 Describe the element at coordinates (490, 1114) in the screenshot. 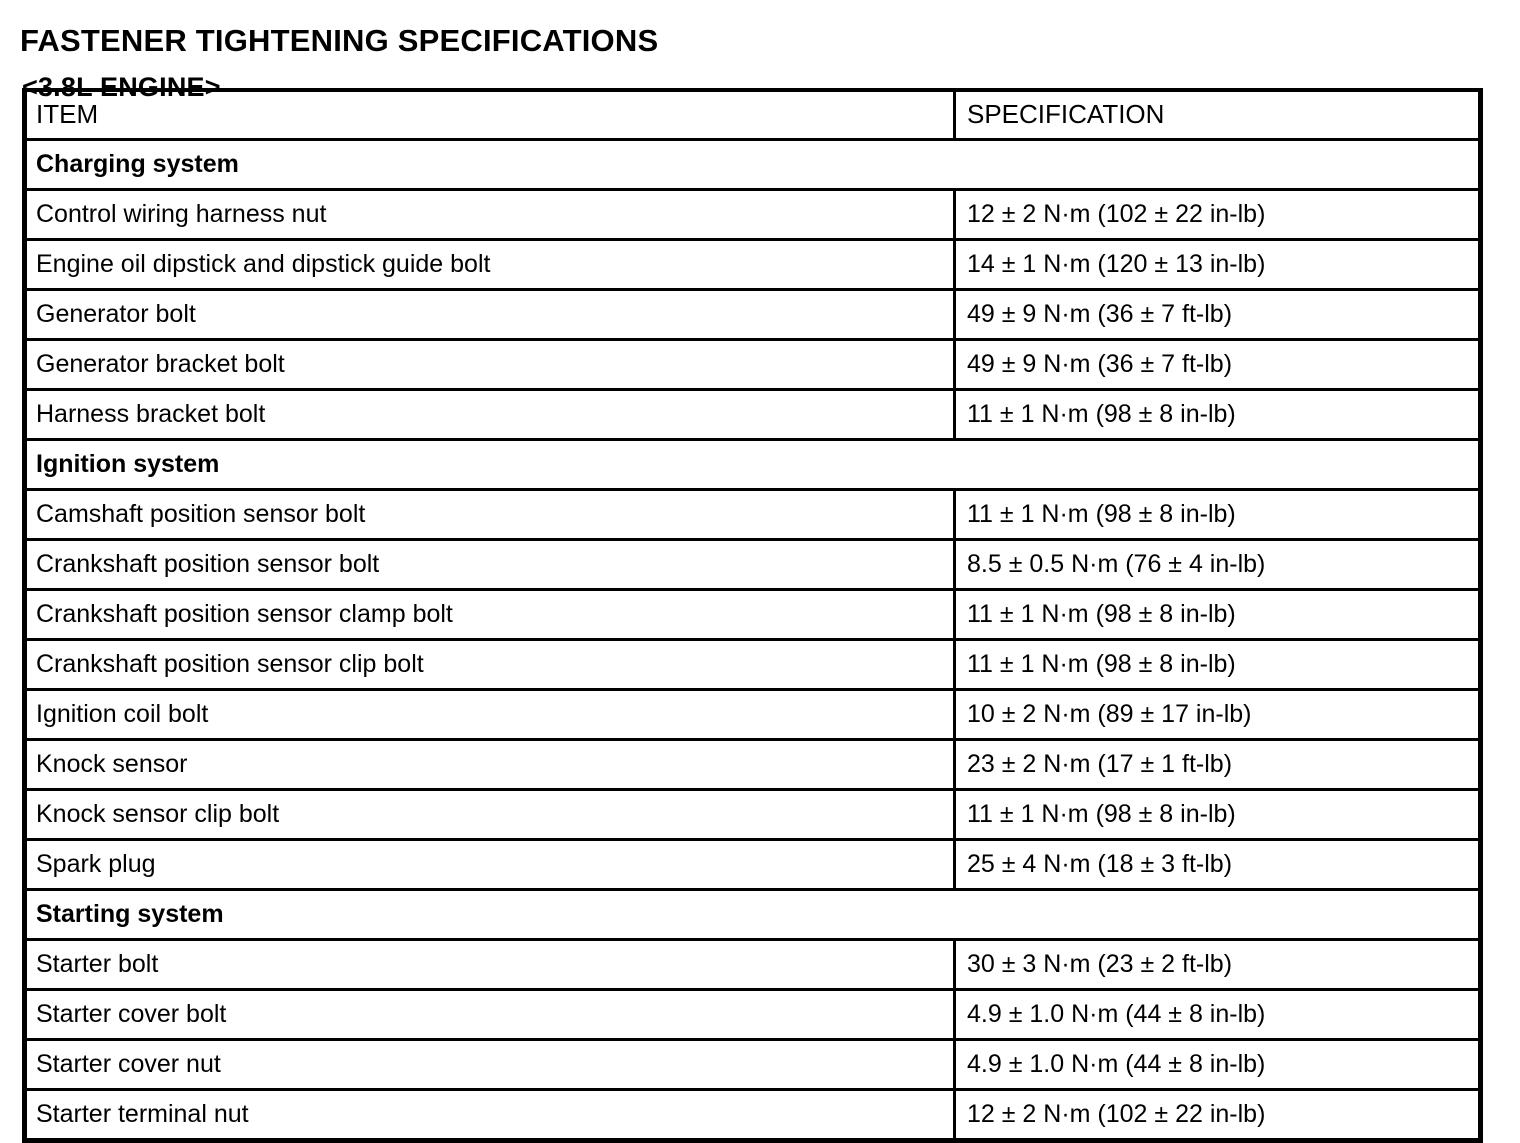

I see `item-label: Starter terminal nut` at that location.